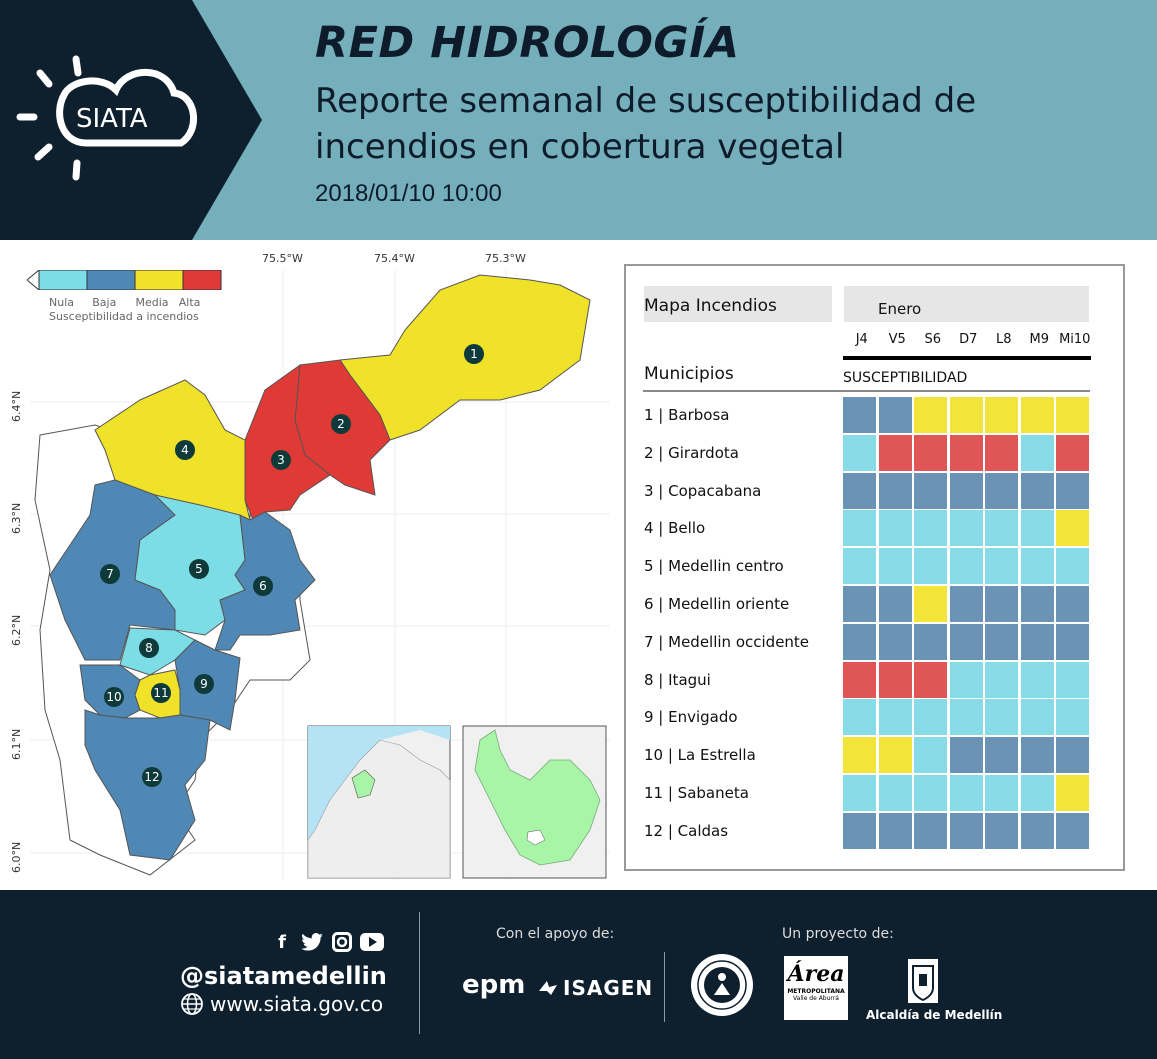 The height and width of the screenshot is (1059, 1157). I want to click on svg-text: 2, so click(341, 424).